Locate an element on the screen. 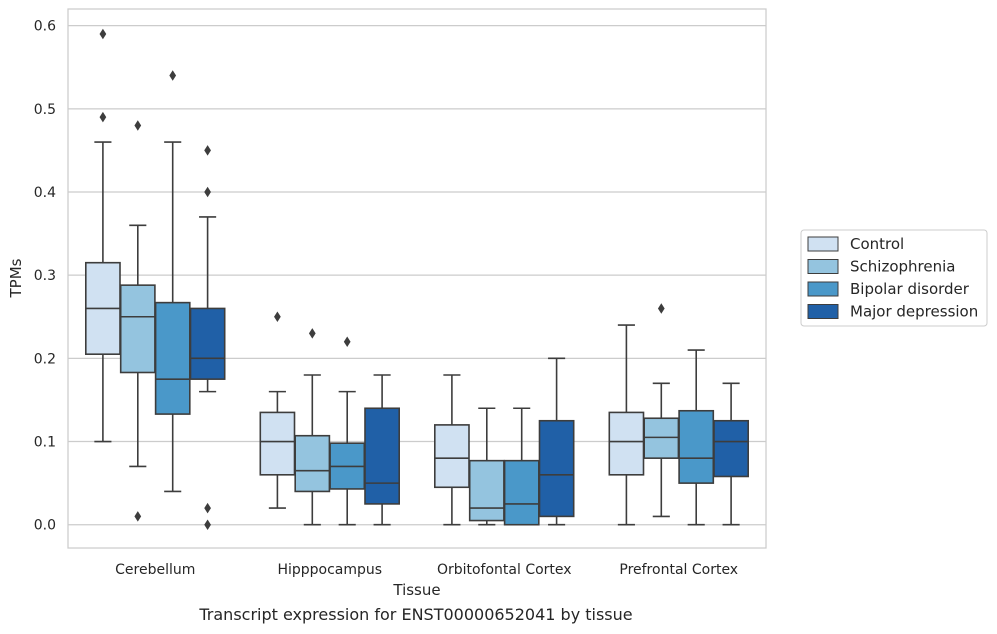 This screenshot has width=997, height=634. legend-label: Schizophrenia is located at coordinates (902, 267).